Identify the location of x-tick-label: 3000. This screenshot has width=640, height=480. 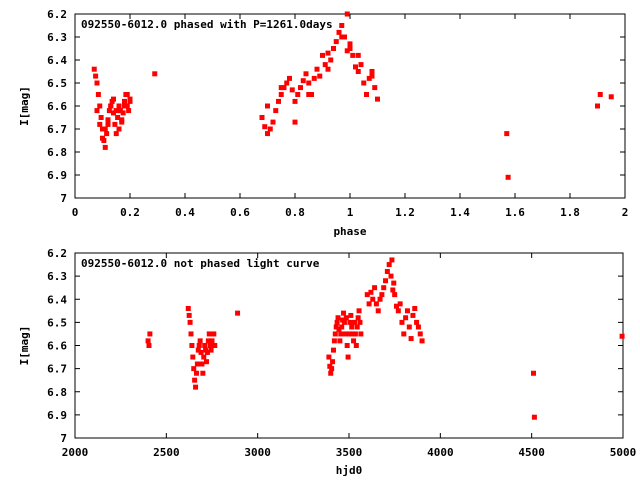
(257, 452).